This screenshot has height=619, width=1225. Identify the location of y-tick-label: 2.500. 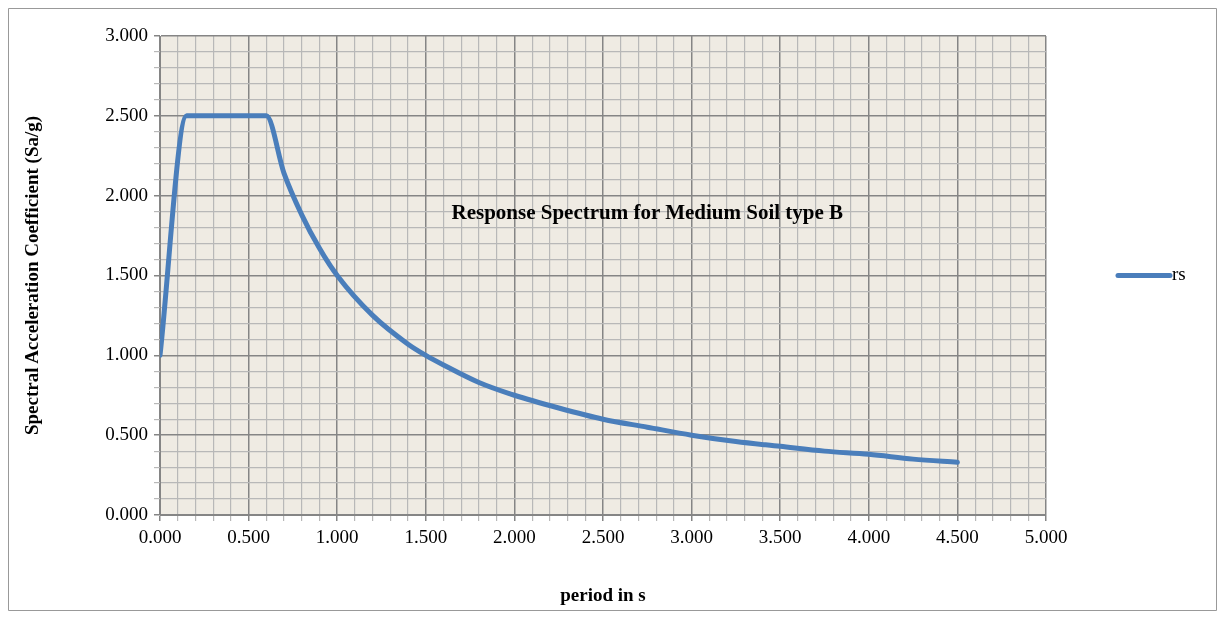
(126, 114).